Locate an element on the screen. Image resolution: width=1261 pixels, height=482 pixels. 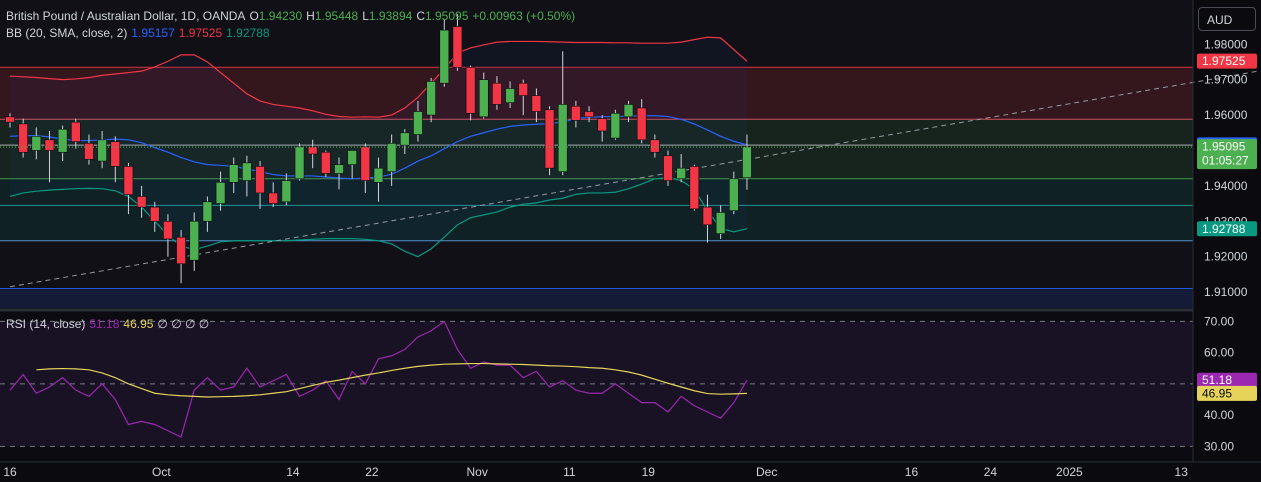
high-value: 1.95448 is located at coordinates (336, 16).